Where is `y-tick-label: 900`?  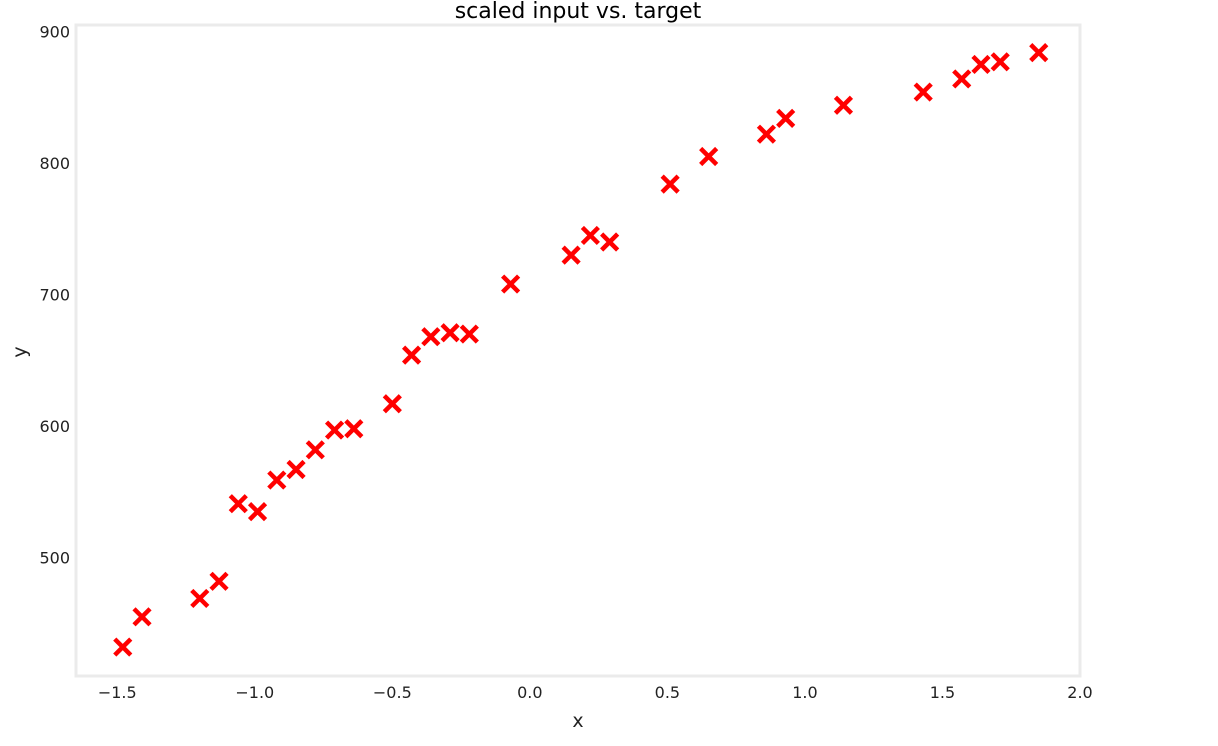 y-tick-label: 900 is located at coordinates (54, 32).